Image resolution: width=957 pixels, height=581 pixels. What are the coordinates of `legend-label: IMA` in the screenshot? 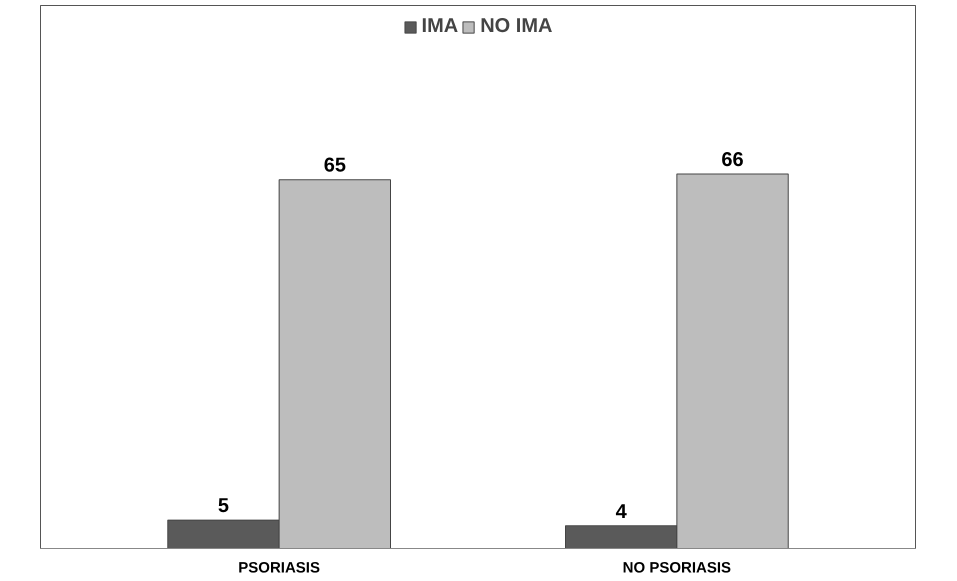 It's located at (440, 26).